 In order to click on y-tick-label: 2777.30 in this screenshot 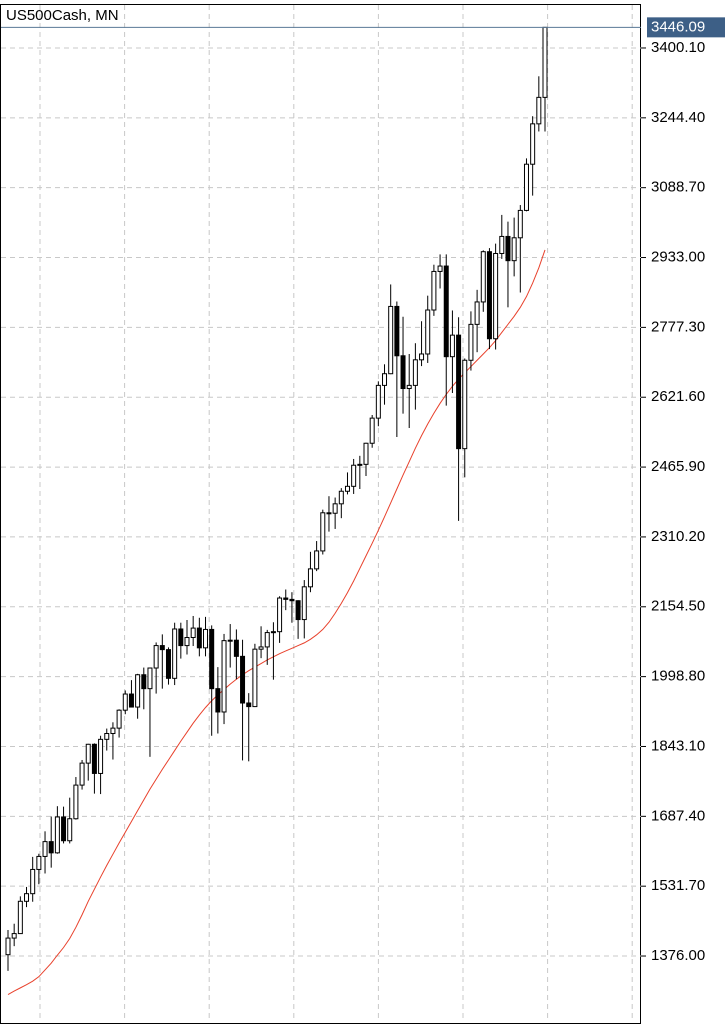, I will do `click(678, 326)`.